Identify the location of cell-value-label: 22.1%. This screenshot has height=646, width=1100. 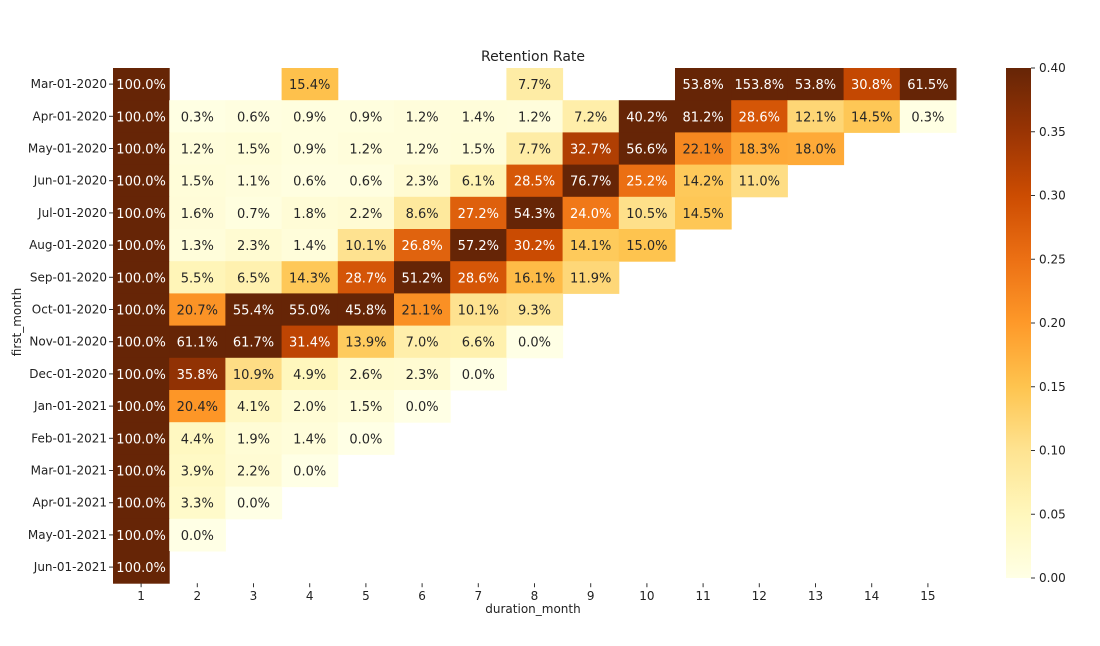
(702, 150).